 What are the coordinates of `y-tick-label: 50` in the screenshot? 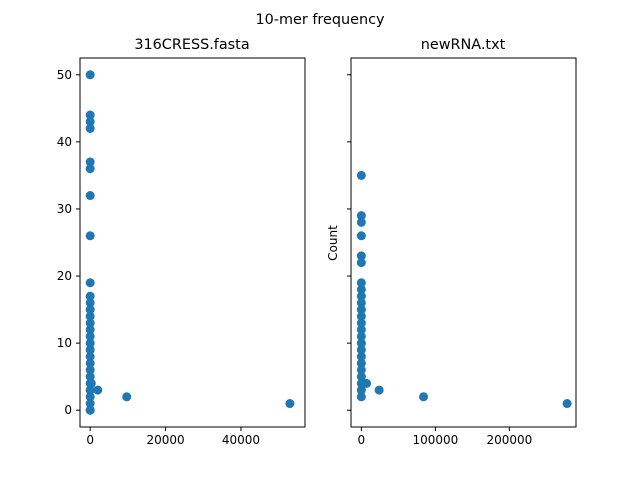 It's located at (64, 75).